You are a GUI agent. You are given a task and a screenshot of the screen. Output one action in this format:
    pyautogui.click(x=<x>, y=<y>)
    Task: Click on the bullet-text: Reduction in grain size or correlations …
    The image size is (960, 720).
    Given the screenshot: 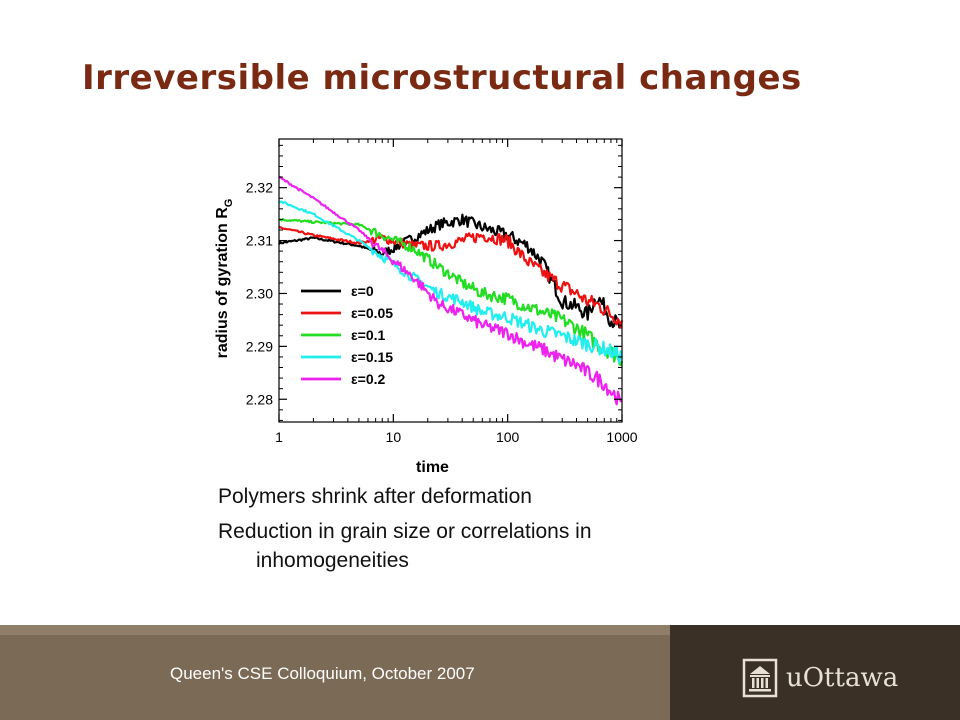 What is the action you would take?
    pyautogui.click(x=405, y=531)
    